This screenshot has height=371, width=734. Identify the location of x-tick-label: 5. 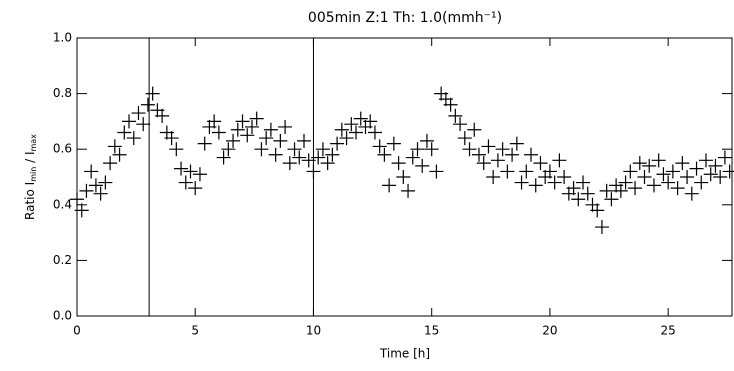
(195, 331).